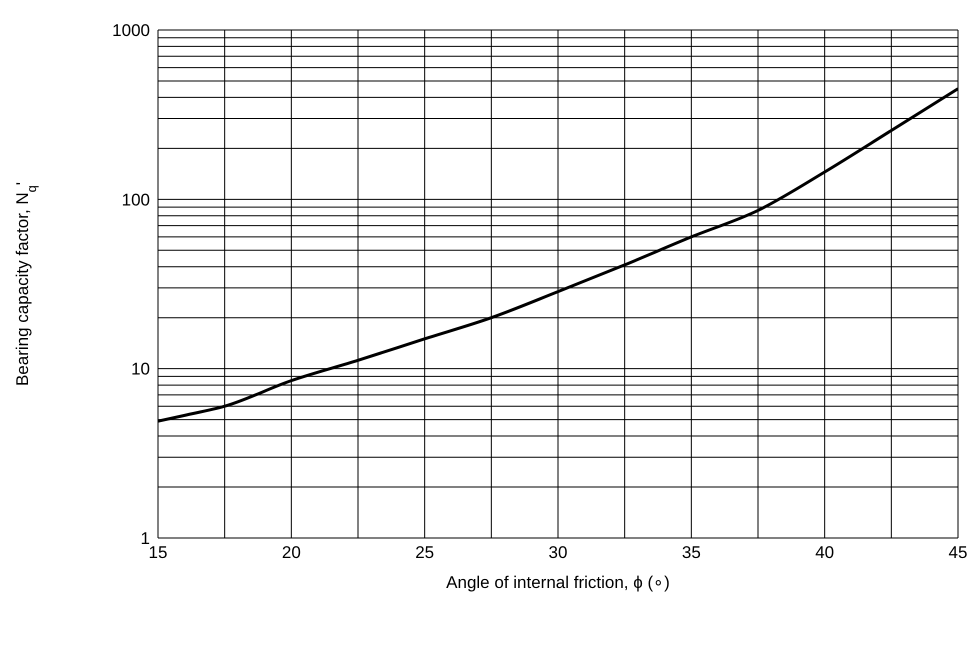 Image resolution: width=978 pixels, height=658 pixels. What do you see at coordinates (145, 538) in the screenshot?
I see `y-tick-label: 1` at bounding box center [145, 538].